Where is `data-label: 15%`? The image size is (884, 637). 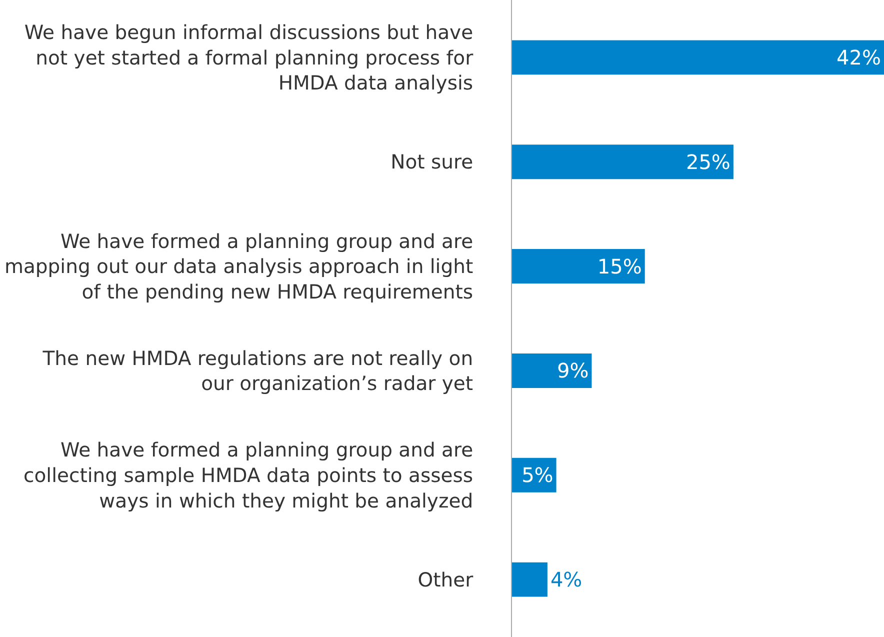
data-label: 15% is located at coordinates (619, 266).